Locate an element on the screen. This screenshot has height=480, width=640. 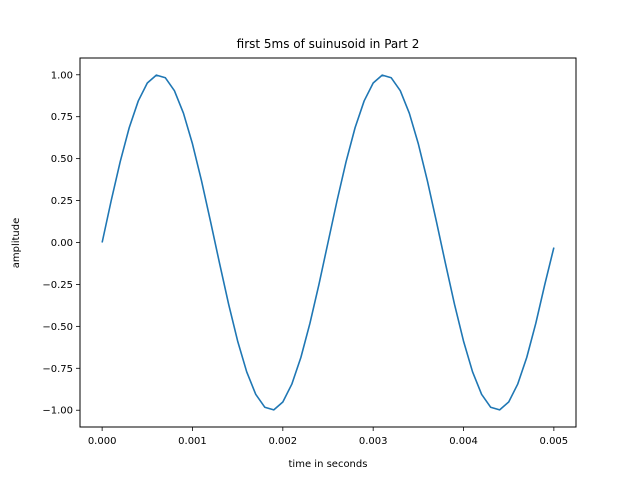
y-tick-label: 0.00 is located at coordinates (62, 243).